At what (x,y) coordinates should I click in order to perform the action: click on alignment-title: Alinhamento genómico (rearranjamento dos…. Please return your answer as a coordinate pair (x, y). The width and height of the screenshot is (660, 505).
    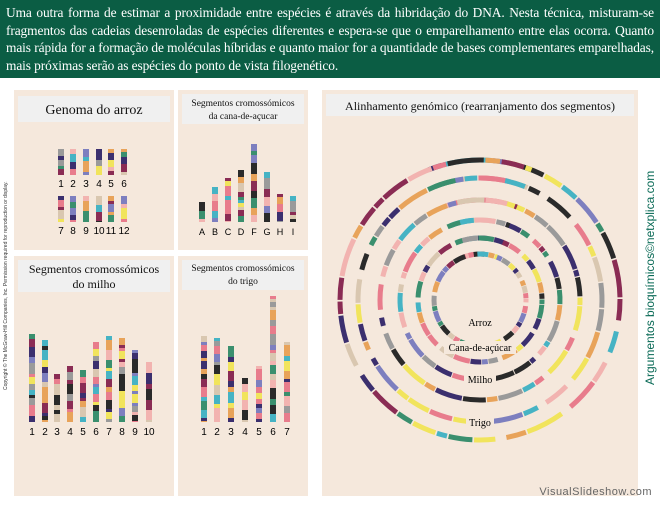
    Looking at the image, I should click on (480, 106).